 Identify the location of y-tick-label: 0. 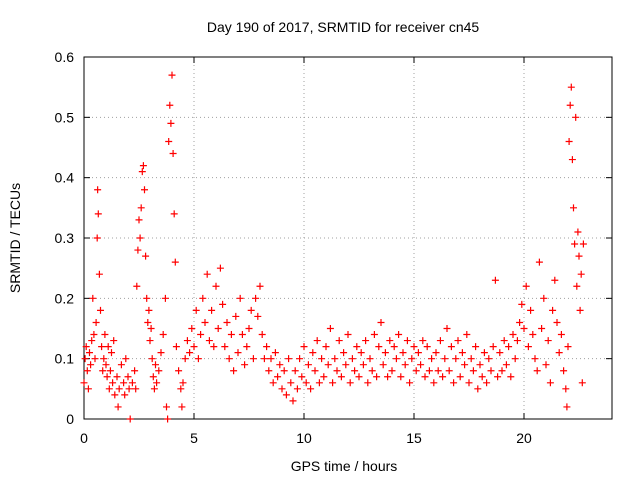
(70, 419).